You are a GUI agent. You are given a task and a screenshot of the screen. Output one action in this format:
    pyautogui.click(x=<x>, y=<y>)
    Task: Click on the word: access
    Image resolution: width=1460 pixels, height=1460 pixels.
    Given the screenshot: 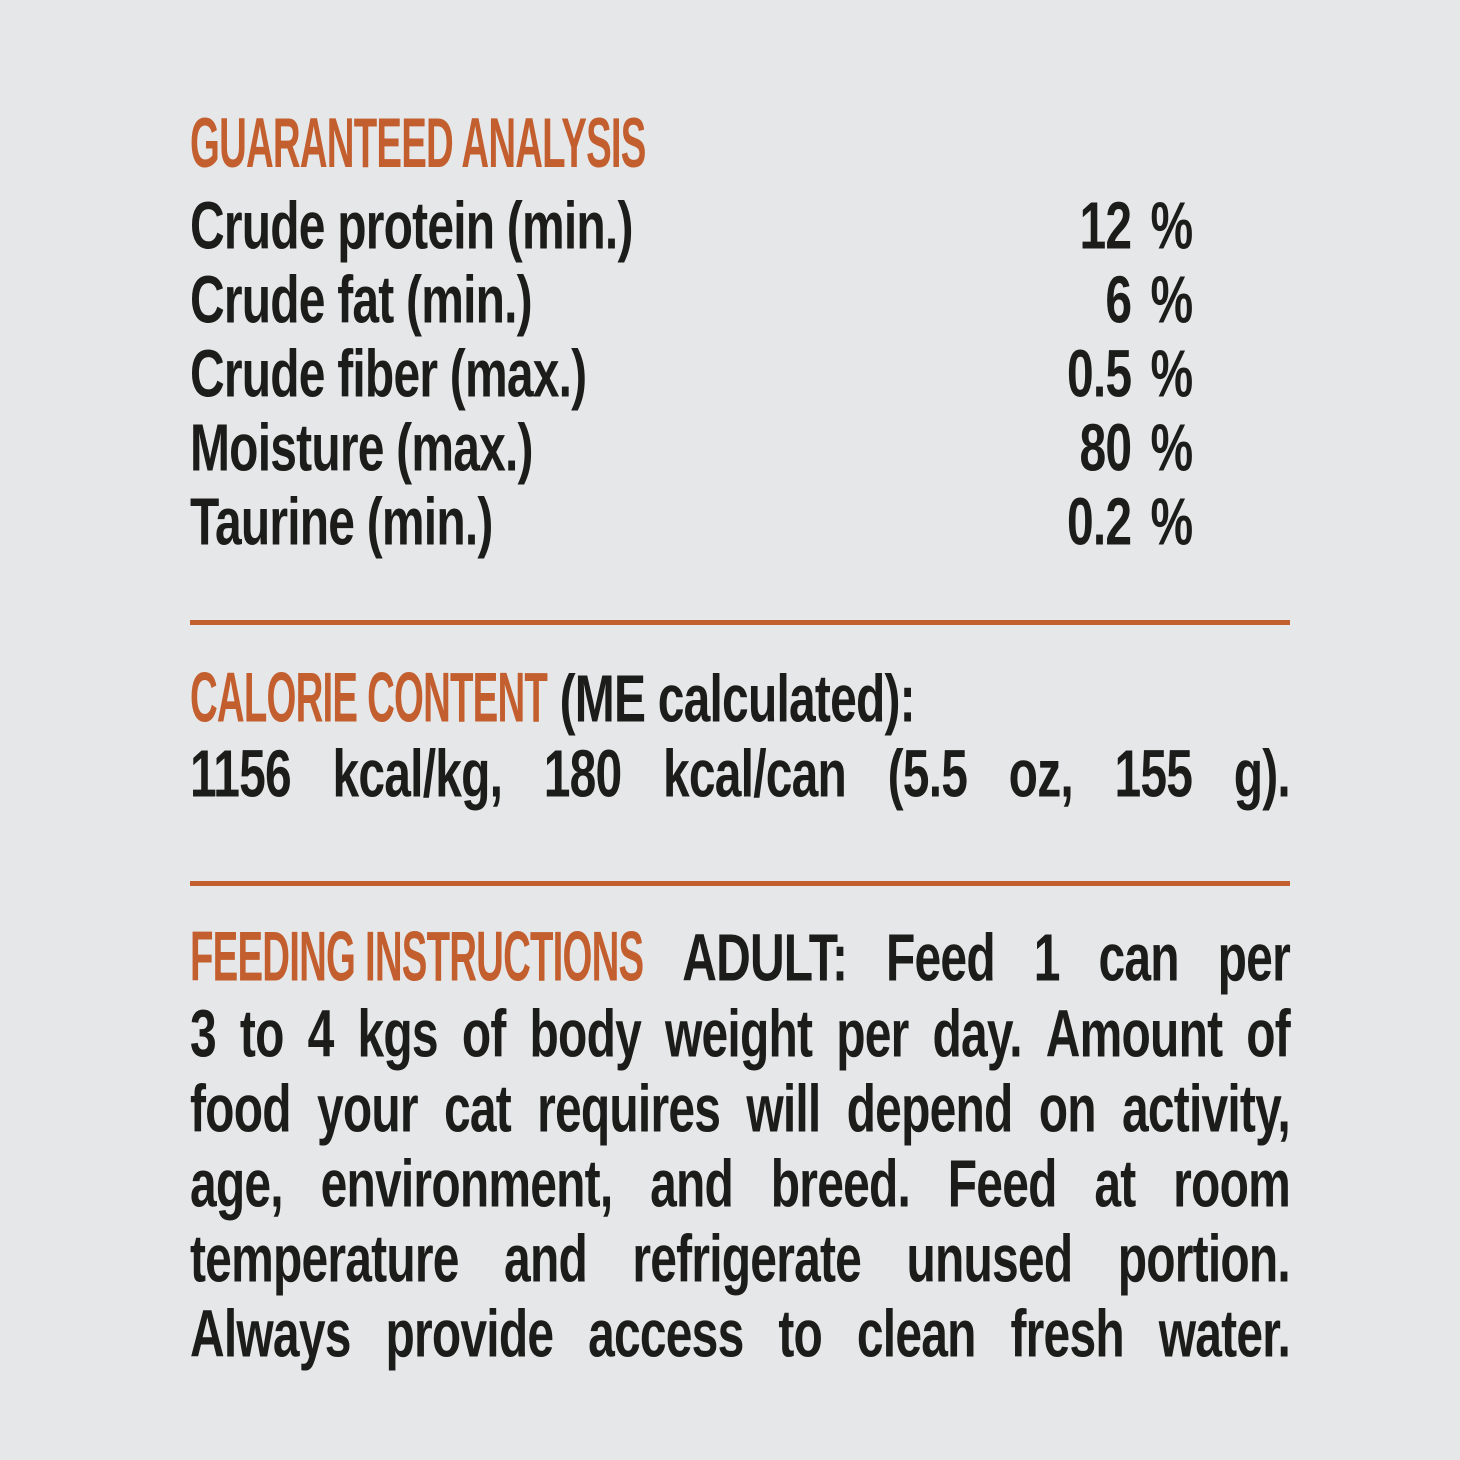 What is the action you would take?
    pyautogui.click(x=666, y=1333)
    